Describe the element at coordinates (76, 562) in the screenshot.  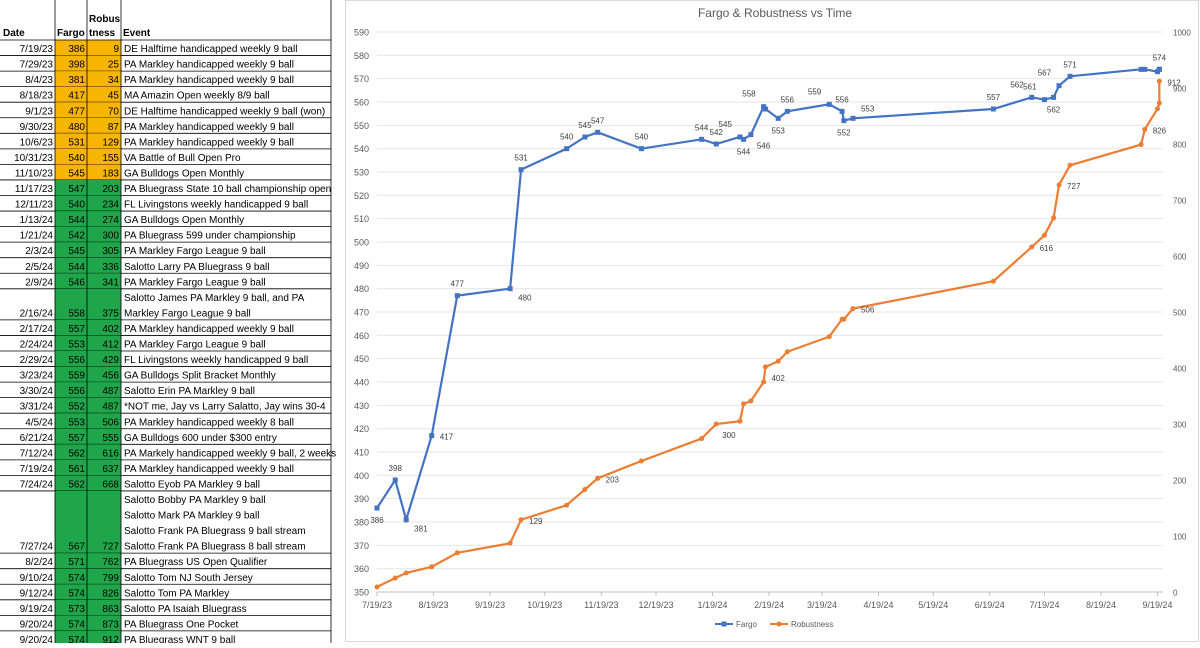
I see `cell-fargo: 571` at that location.